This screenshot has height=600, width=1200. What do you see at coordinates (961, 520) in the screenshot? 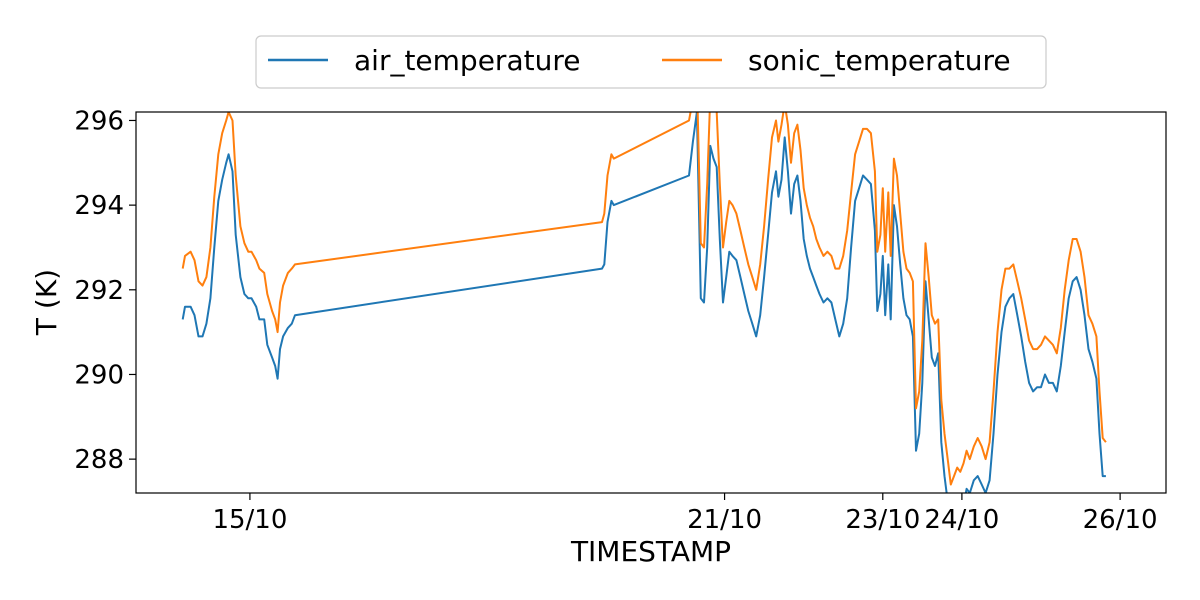
I see `x-tick-label: 24/10` at bounding box center [961, 520].